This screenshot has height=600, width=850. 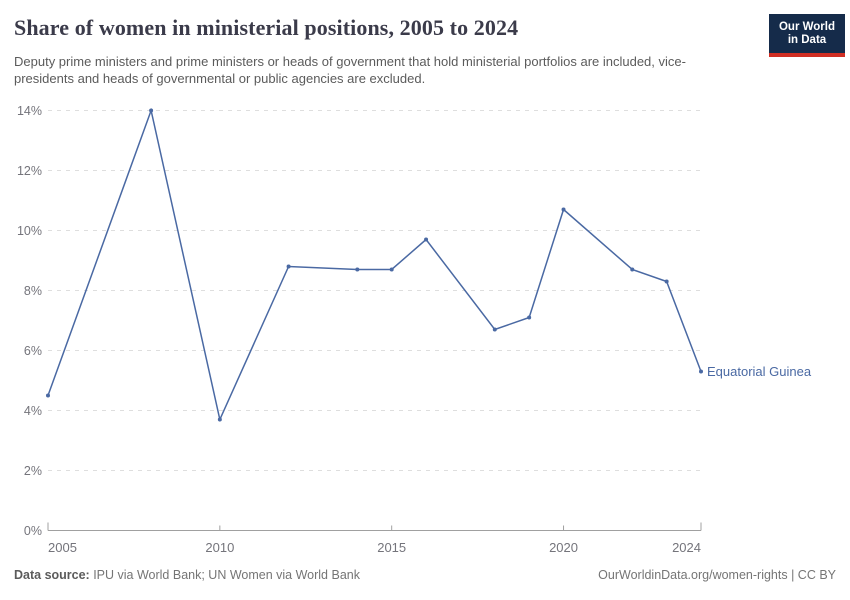 What do you see at coordinates (29, 231) in the screenshot?
I see `y-tick-label: 10%` at bounding box center [29, 231].